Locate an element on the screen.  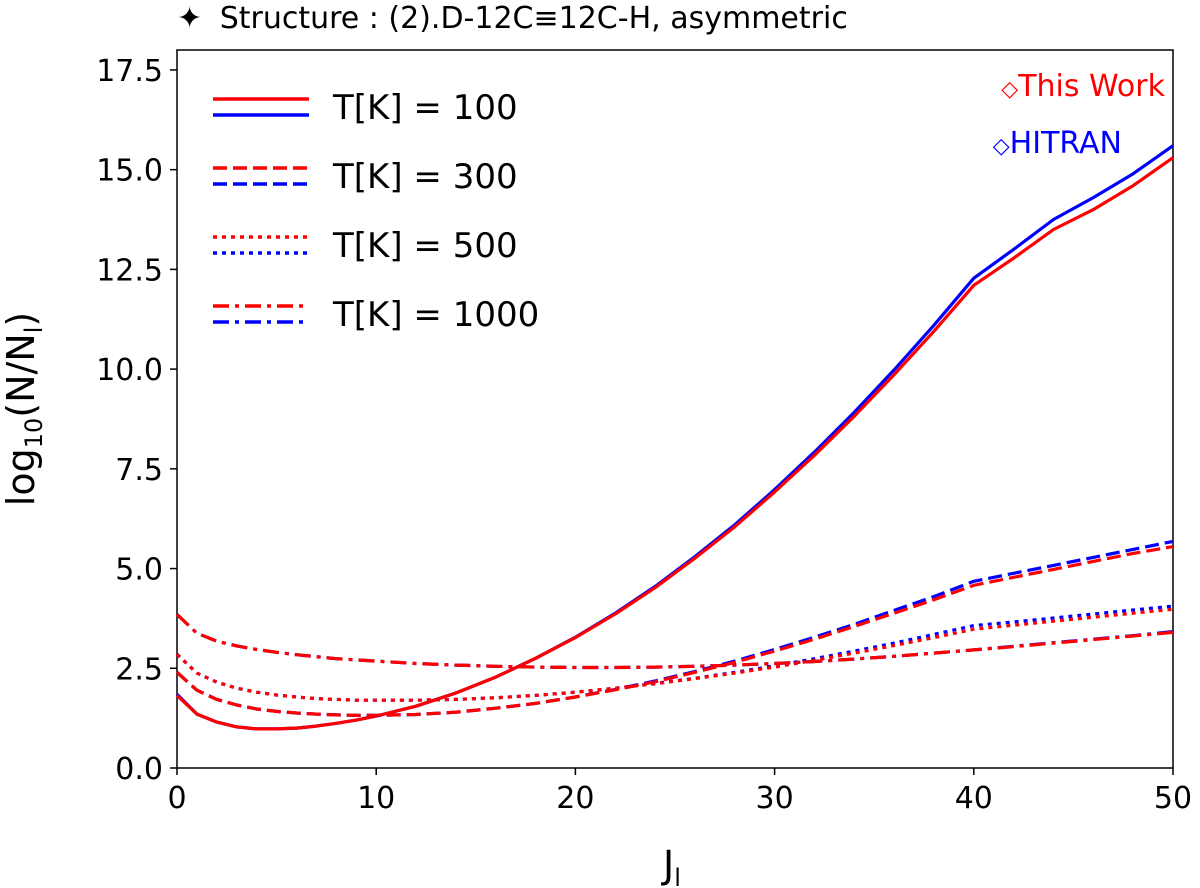
legend-label: T[K] = 300 is located at coordinates (425, 177).